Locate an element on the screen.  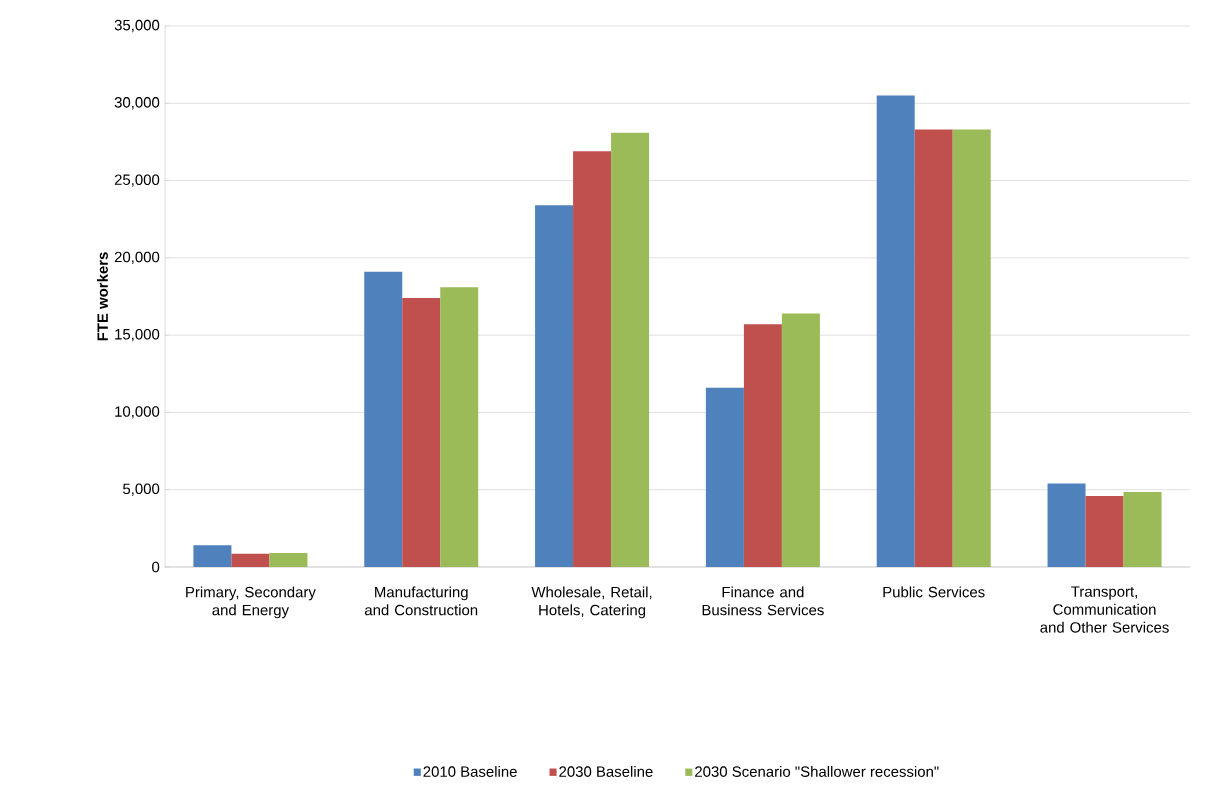
x-tick-label: Manufacturing and Construction is located at coordinates (421, 601).